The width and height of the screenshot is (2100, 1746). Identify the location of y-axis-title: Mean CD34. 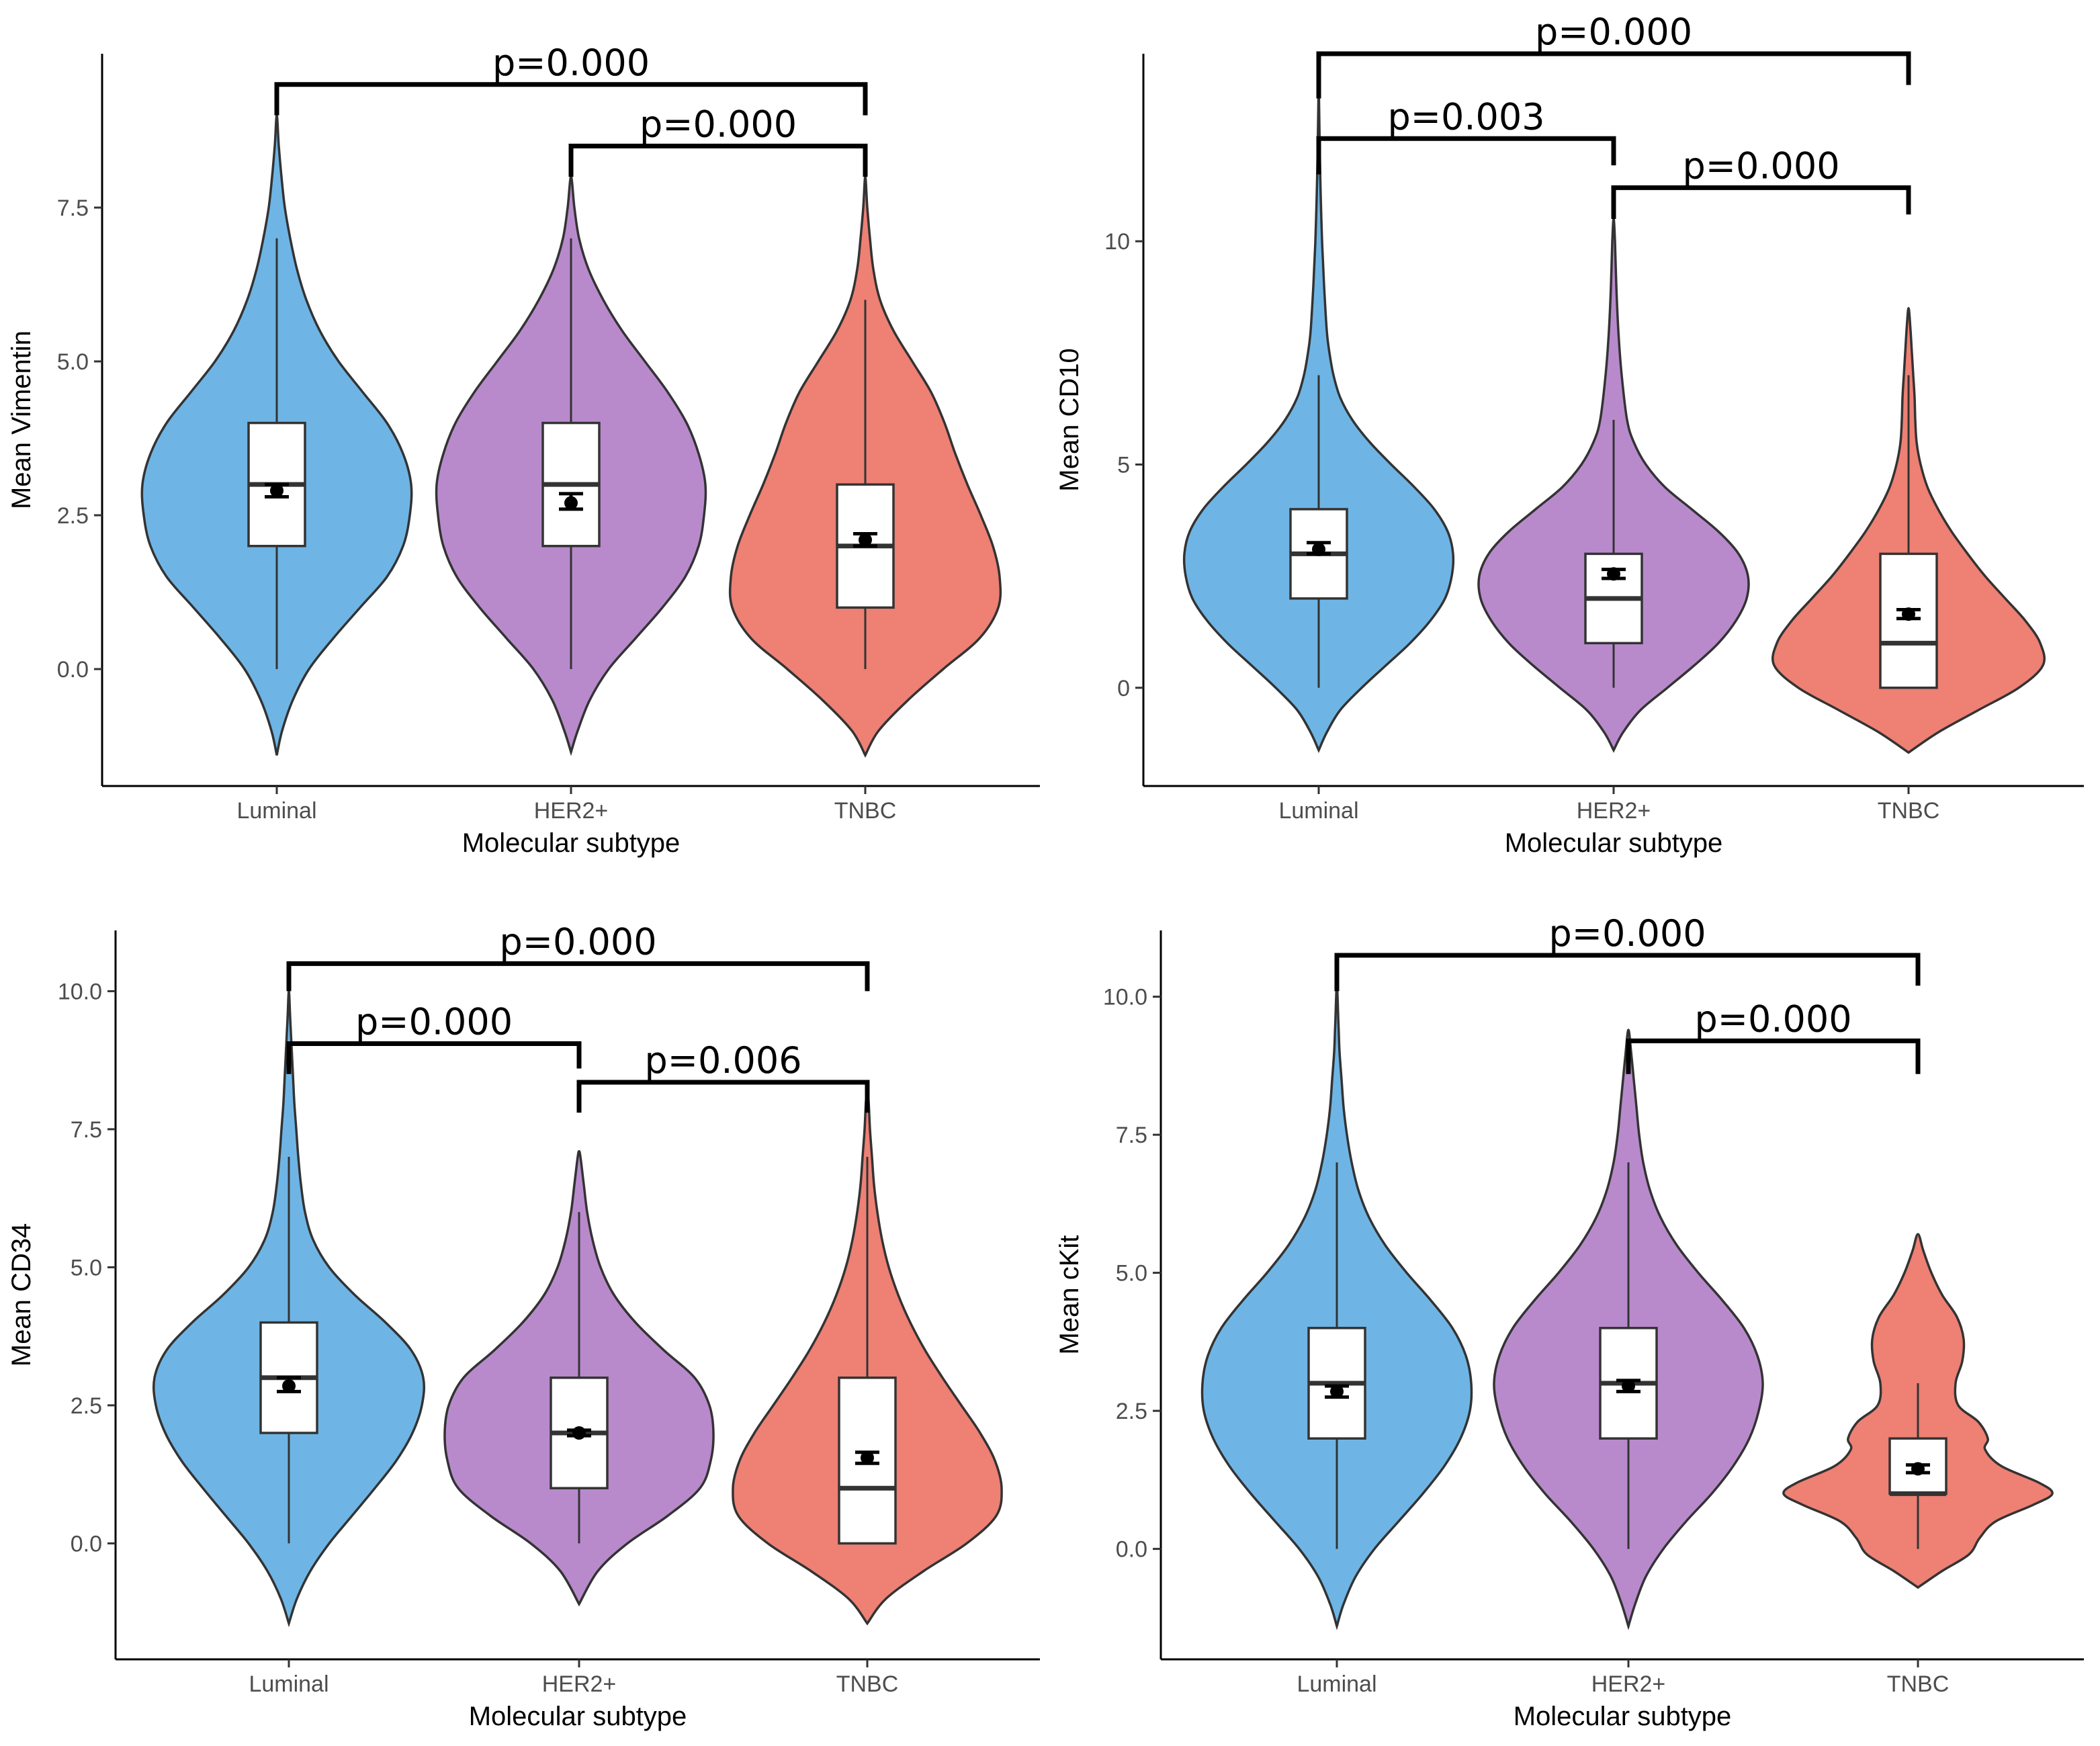
(21, 1294).